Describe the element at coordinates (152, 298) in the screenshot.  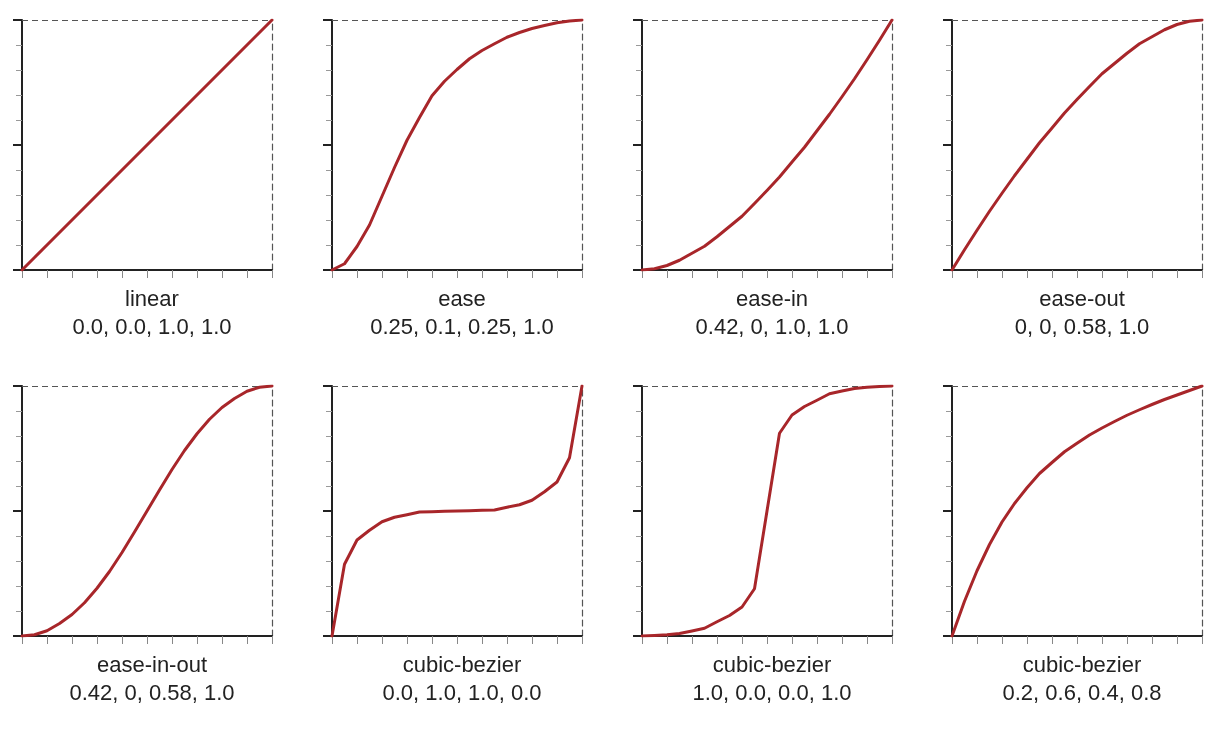
I see `text: linear` at that location.